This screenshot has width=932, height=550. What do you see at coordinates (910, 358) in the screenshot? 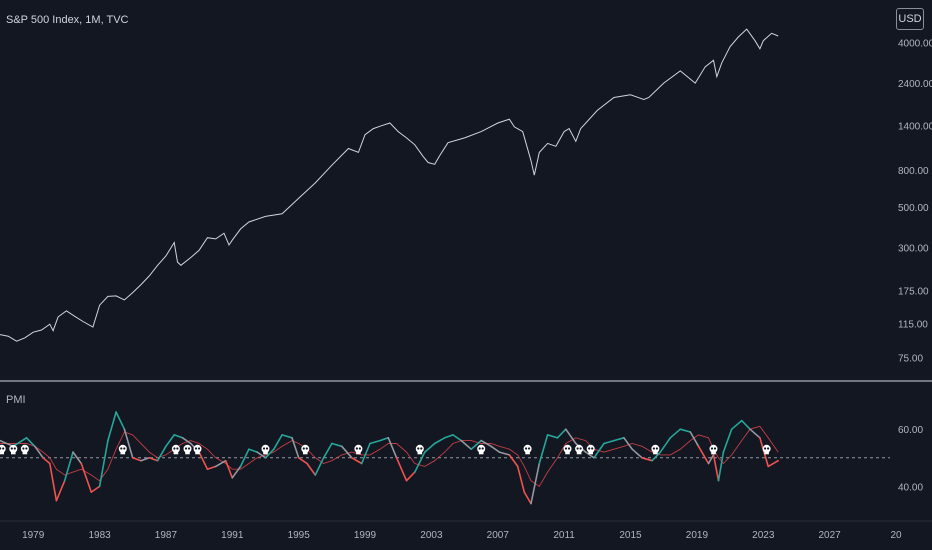
I see `price-axis-tick-label: 75.00` at bounding box center [910, 358].